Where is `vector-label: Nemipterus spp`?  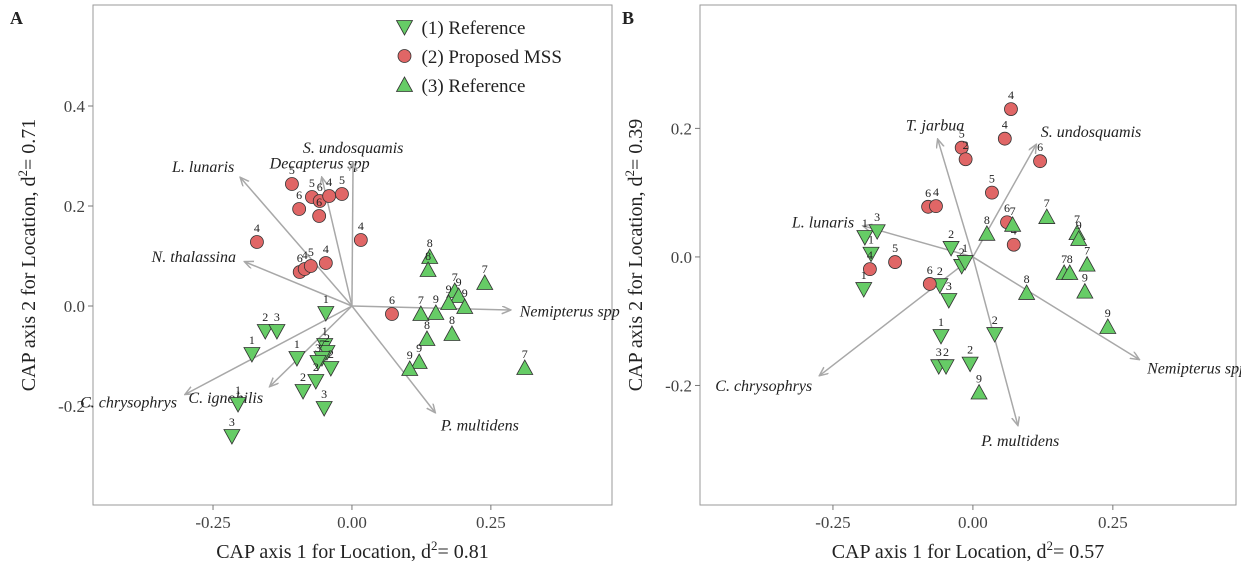 vector-label: Nemipterus spp is located at coordinates (569, 311).